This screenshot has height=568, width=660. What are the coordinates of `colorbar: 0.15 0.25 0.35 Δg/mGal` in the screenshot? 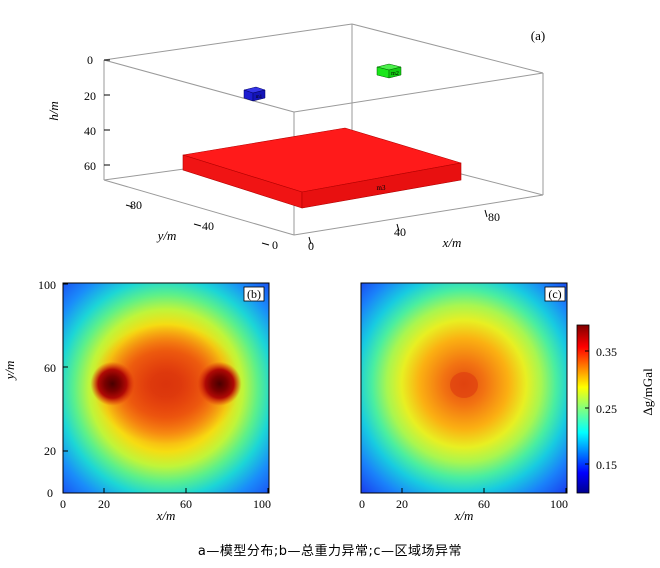 It's located at (615, 409).